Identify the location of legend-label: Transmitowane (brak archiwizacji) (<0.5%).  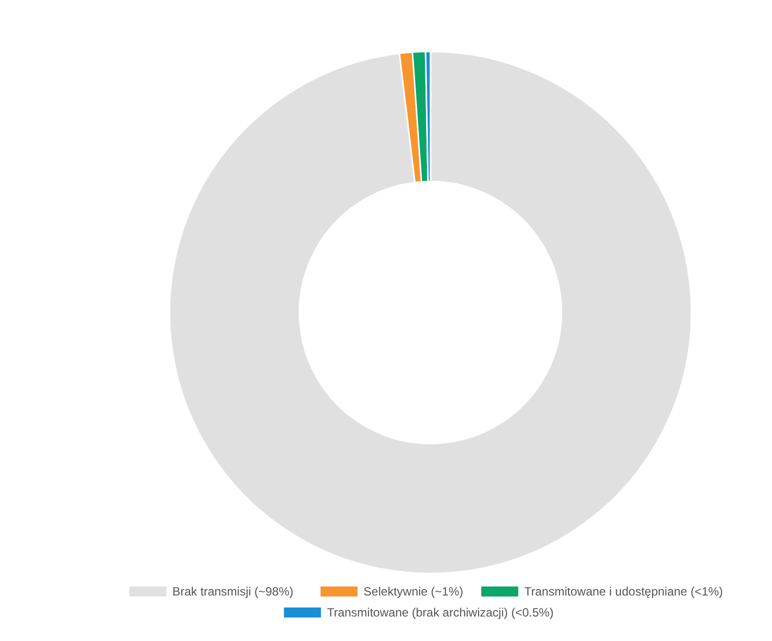
(440, 613).